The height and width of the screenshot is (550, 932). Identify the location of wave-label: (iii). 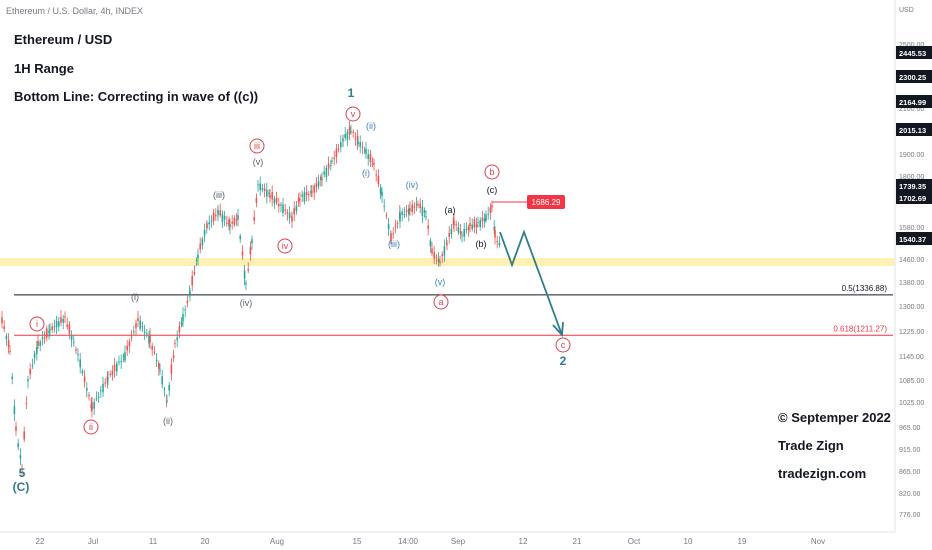
(394, 244).